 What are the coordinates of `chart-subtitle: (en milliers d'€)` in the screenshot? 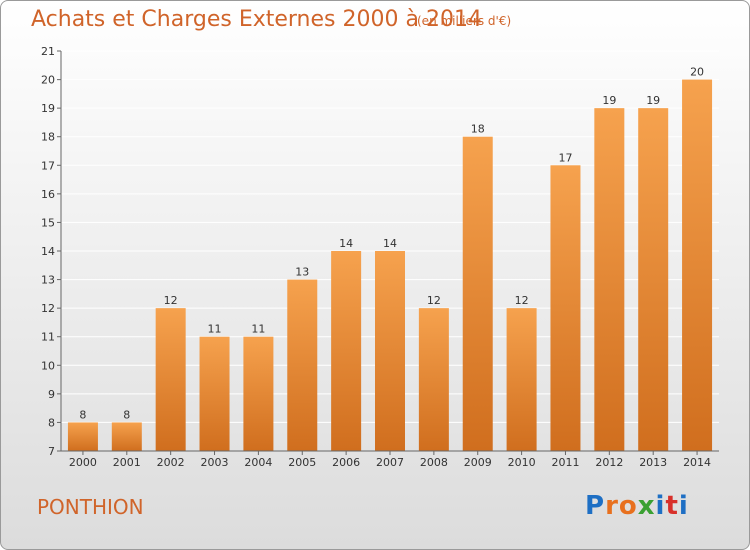 It's located at (464, 21).